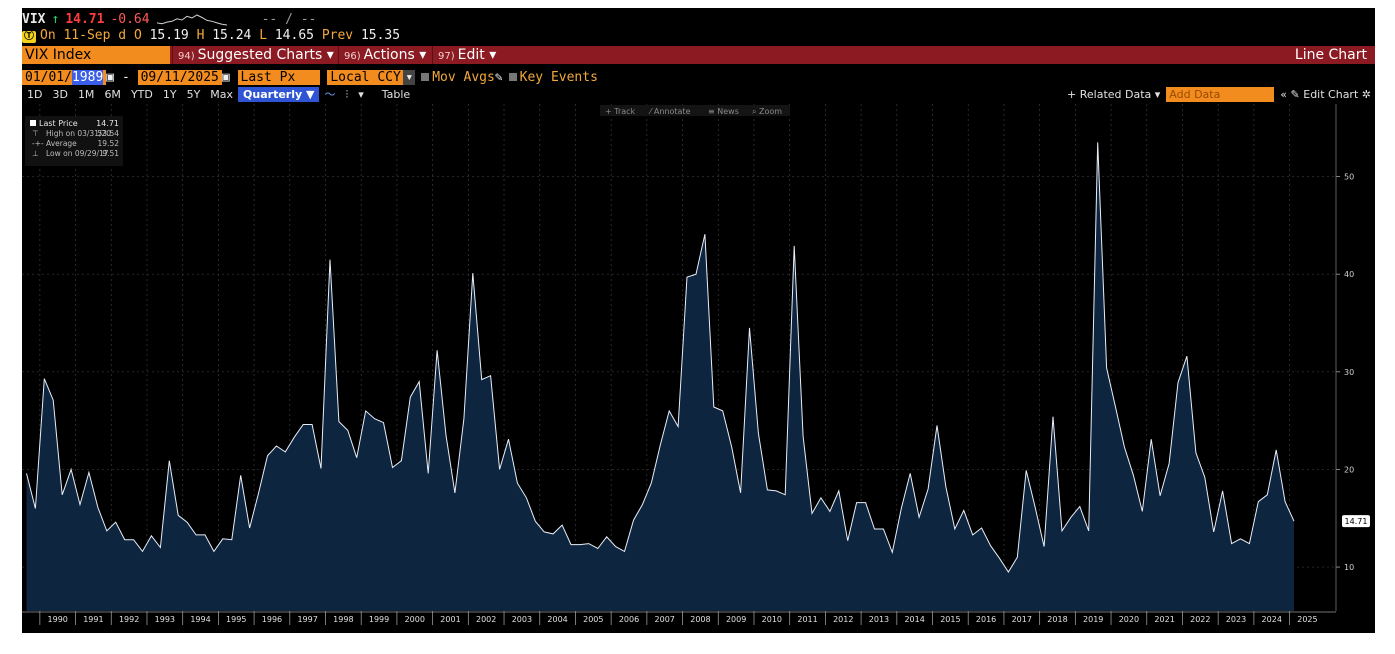 This screenshot has height=654, width=1395. What do you see at coordinates (130, 19) in the screenshot?
I see `price-change: -0.64` at bounding box center [130, 19].